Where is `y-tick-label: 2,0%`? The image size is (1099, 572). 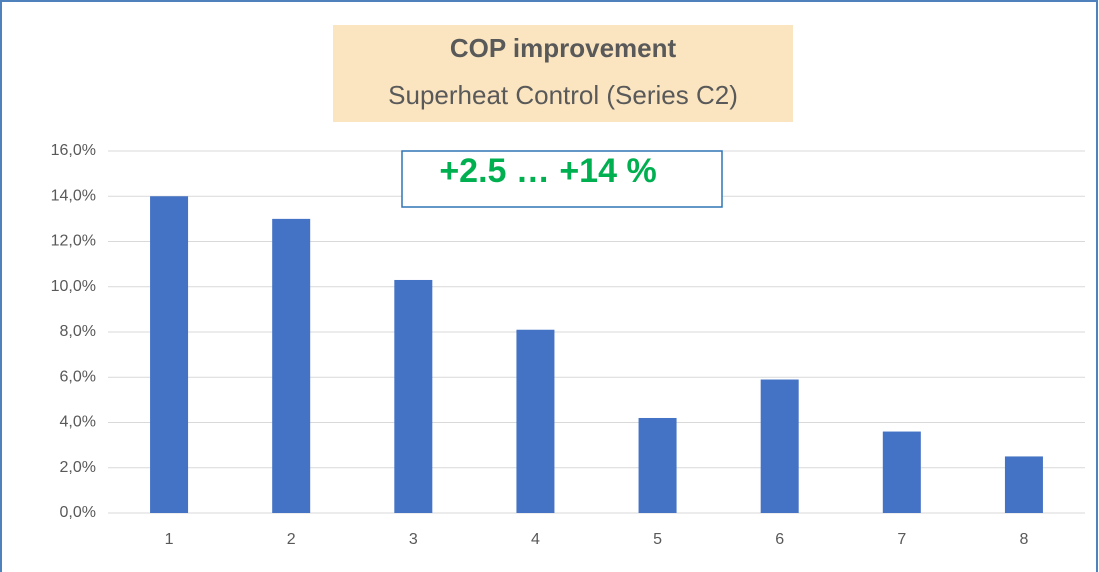
y-tick-label: 2,0% is located at coordinates (78, 467).